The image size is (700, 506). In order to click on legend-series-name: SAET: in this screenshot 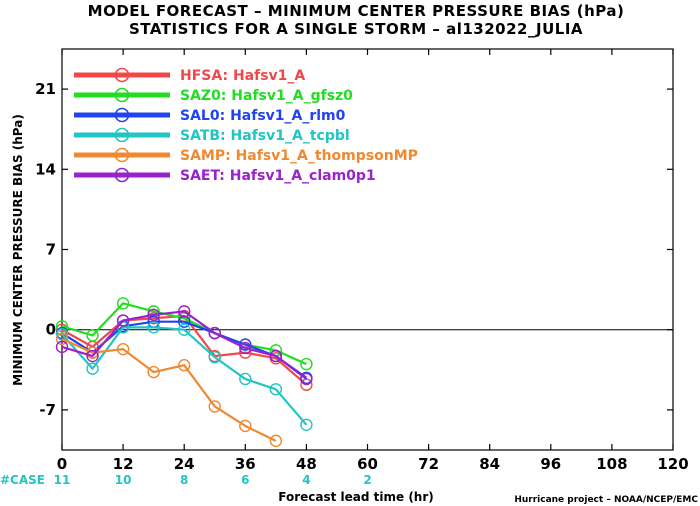, I will do `click(205, 176)`.